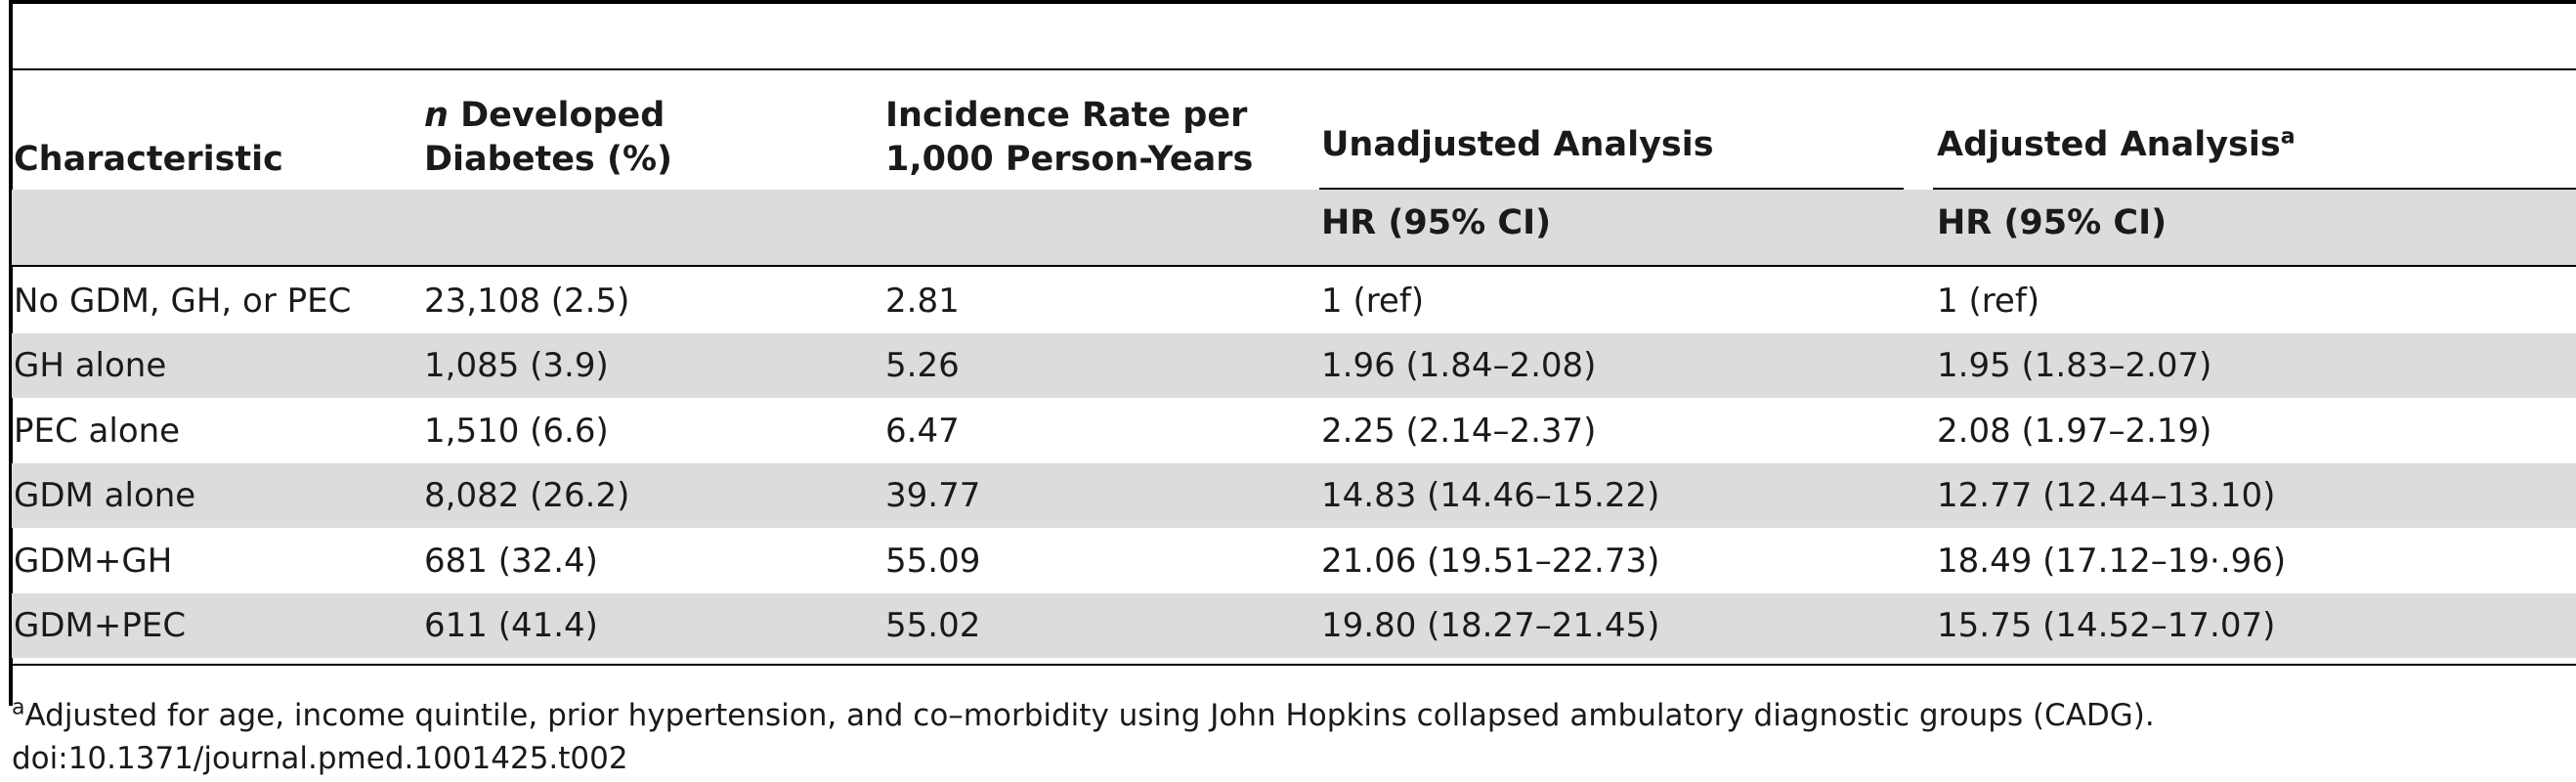 The width and height of the screenshot is (2576, 782). Describe the element at coordinates (2112, 561) in the screenshot. I see `table-row-5-adjusted: 18.49 (17.12–19·.96)` at that location.